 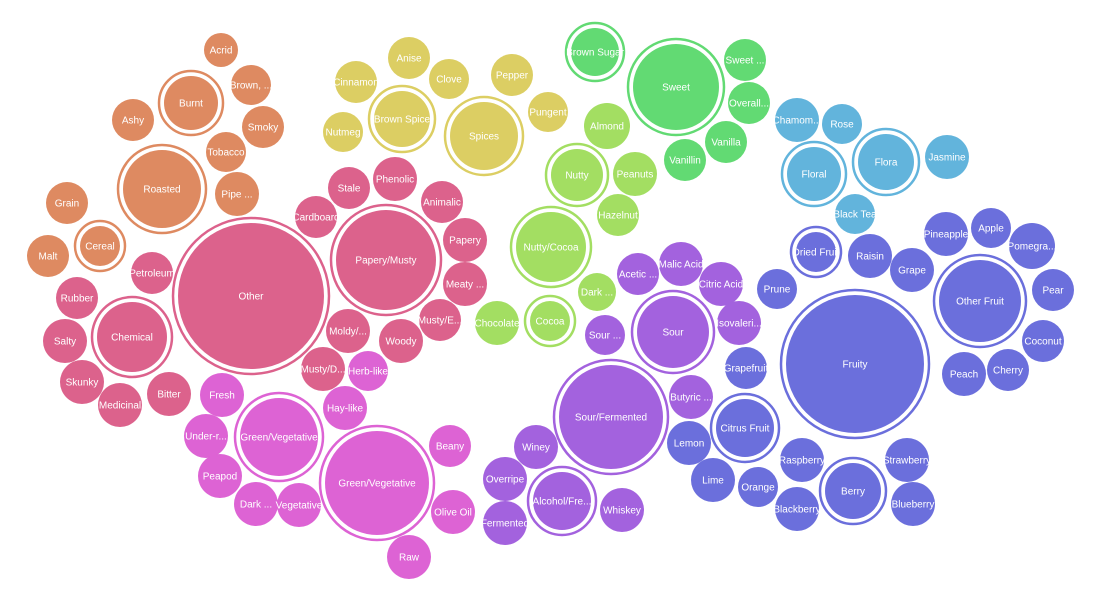 What do you see at coordinates (886, 162) in the screenshot?
I see `parent-bubble-flora` at bounding box center [886, 162].